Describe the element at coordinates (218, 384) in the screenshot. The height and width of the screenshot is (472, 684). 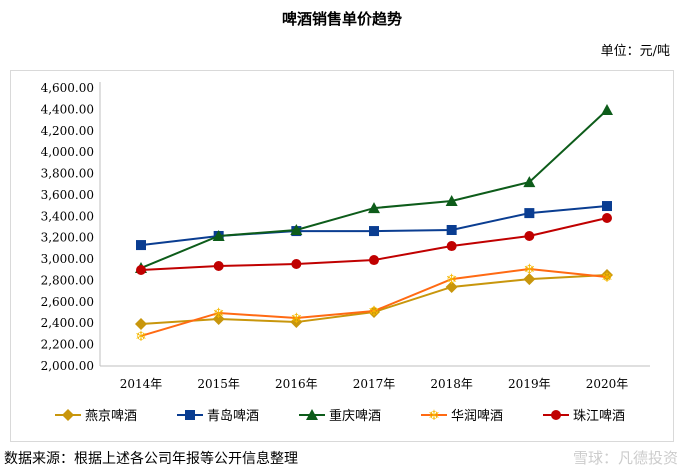
I see `x-tick-label: 2015年` at that location.